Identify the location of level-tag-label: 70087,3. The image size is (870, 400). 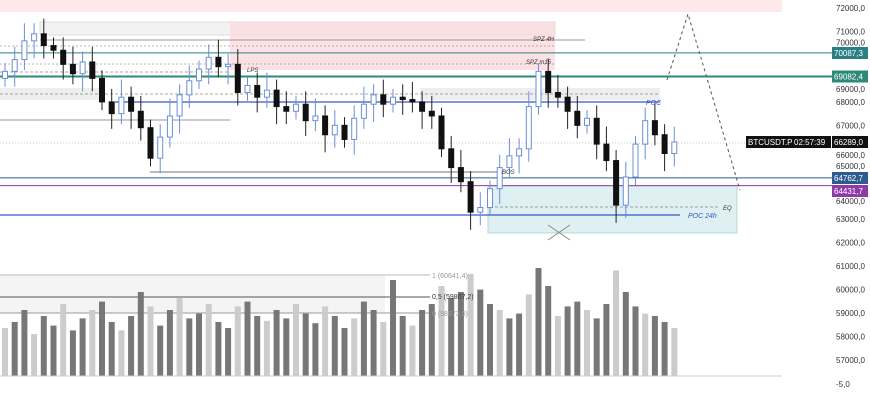
(848, 53).